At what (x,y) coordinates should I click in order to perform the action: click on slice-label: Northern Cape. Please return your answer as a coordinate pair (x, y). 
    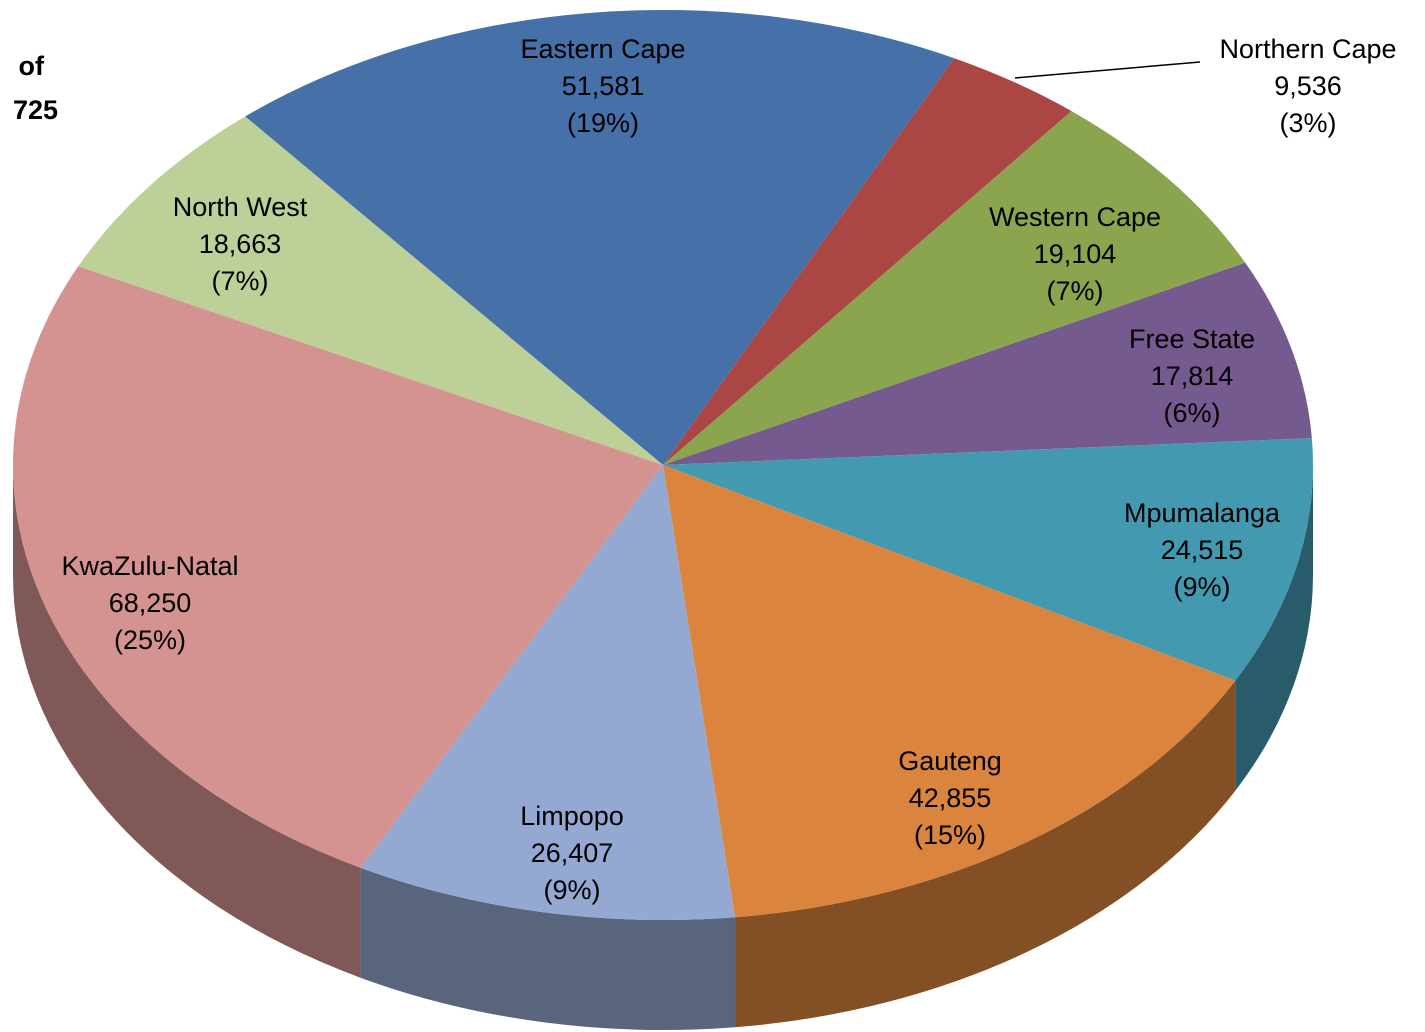
    Looking at the image, I should click on (1307, 49).